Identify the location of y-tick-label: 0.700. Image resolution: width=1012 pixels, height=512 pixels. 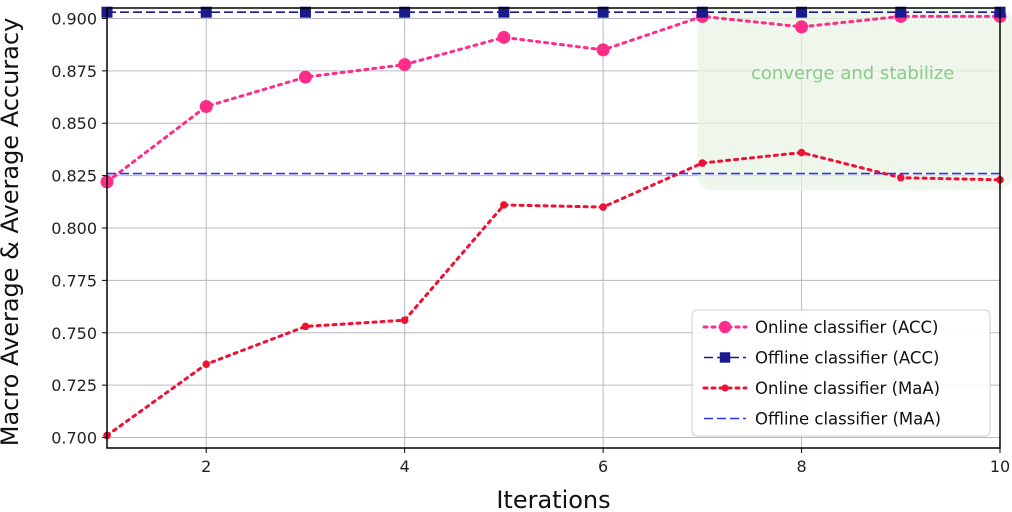
(74, 438).